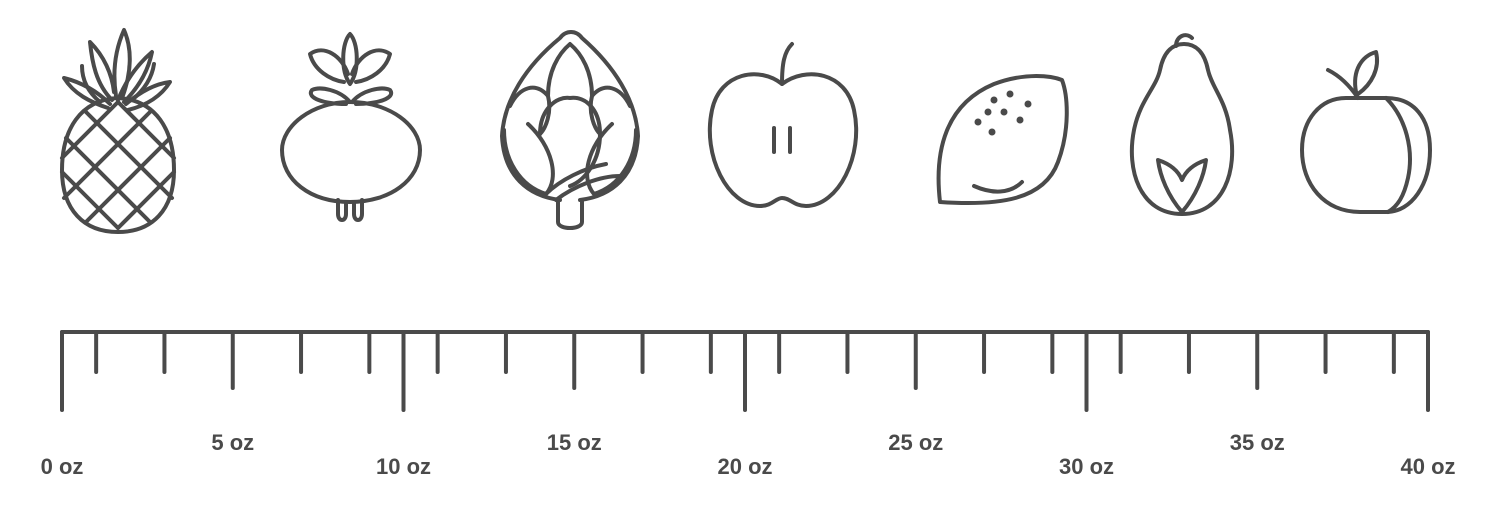  What do you see at coordinates (1257, 442) in the screenshot?
I see `scale-label: 35 oz` at bounding box center [1257, 442].